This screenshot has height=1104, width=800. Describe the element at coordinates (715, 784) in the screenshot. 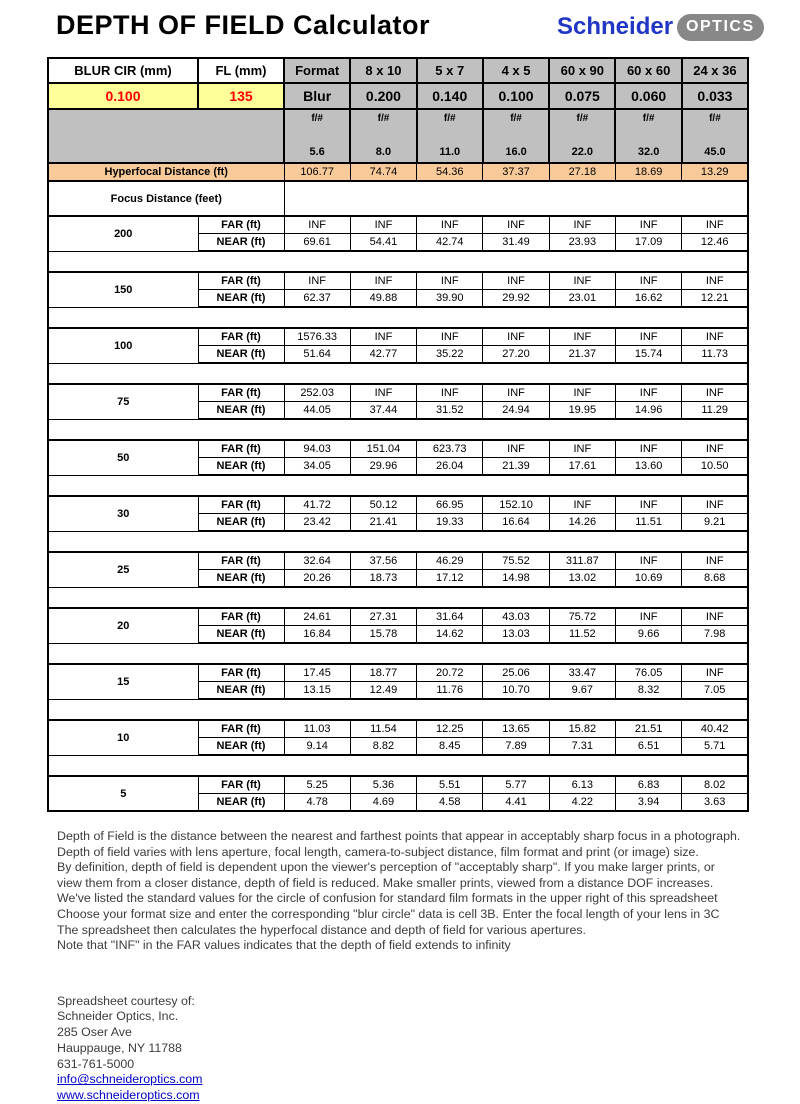

I see `far-value: 8.02` at that location.